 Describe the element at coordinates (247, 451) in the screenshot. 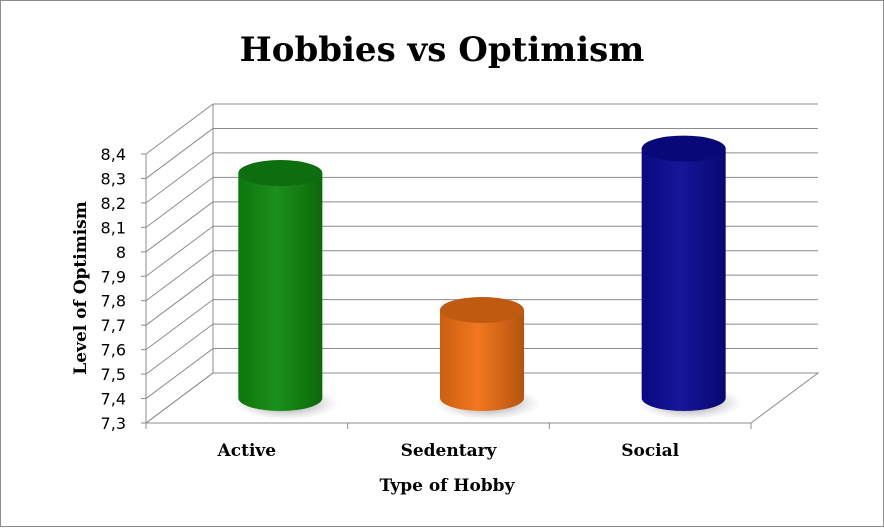

I see `x-tick-label: Active` at that location.